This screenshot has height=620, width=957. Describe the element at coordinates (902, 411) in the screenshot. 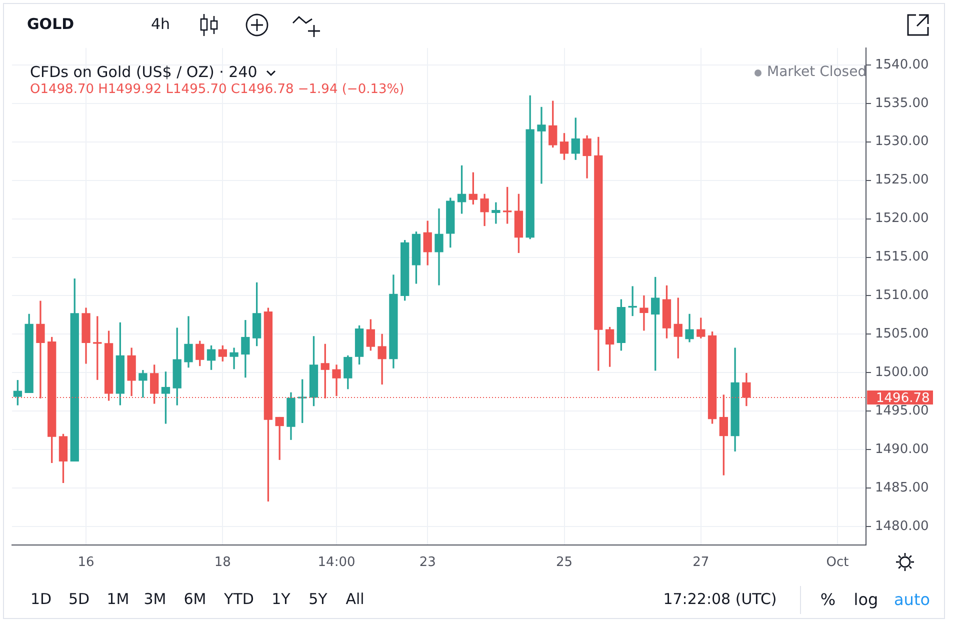

I see `y-tick-label: 1495.00` at that location.